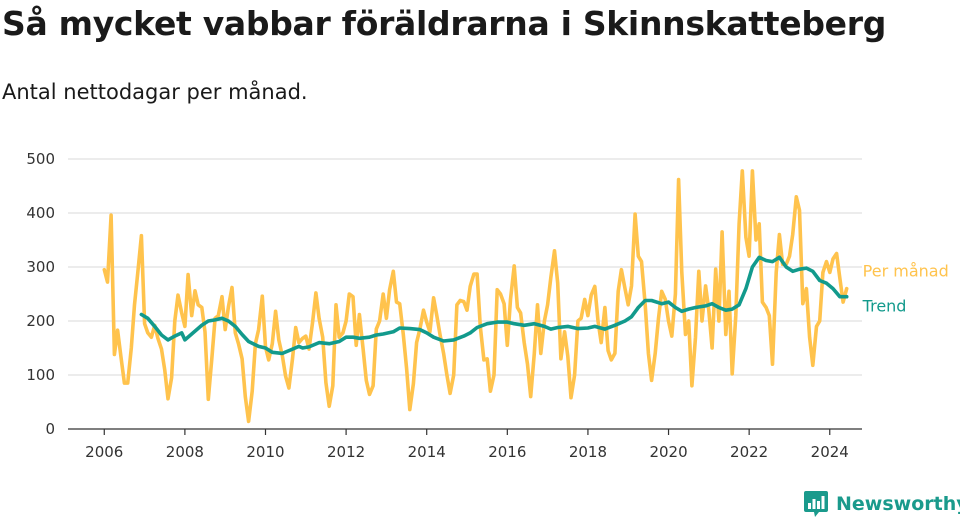  What do you see at coordinates (494, 305) in the screenshot?
I see `series-line-trend` at bounding box center [494, 305].